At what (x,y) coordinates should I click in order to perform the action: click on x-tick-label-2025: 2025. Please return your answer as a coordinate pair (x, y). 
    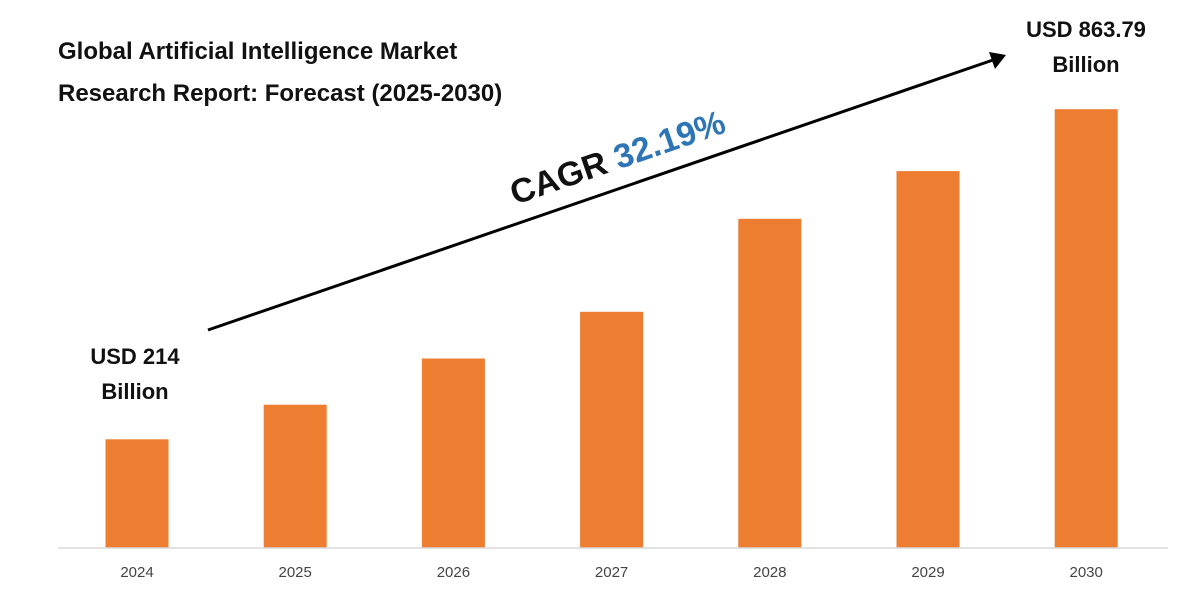
    Looking at the image, I should click on (295, 572).